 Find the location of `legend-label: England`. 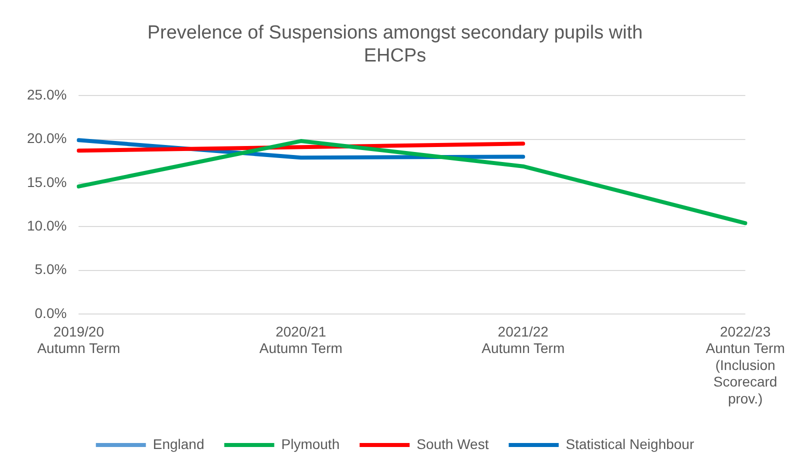

legend-label: England is located at coordinates (178, 444).